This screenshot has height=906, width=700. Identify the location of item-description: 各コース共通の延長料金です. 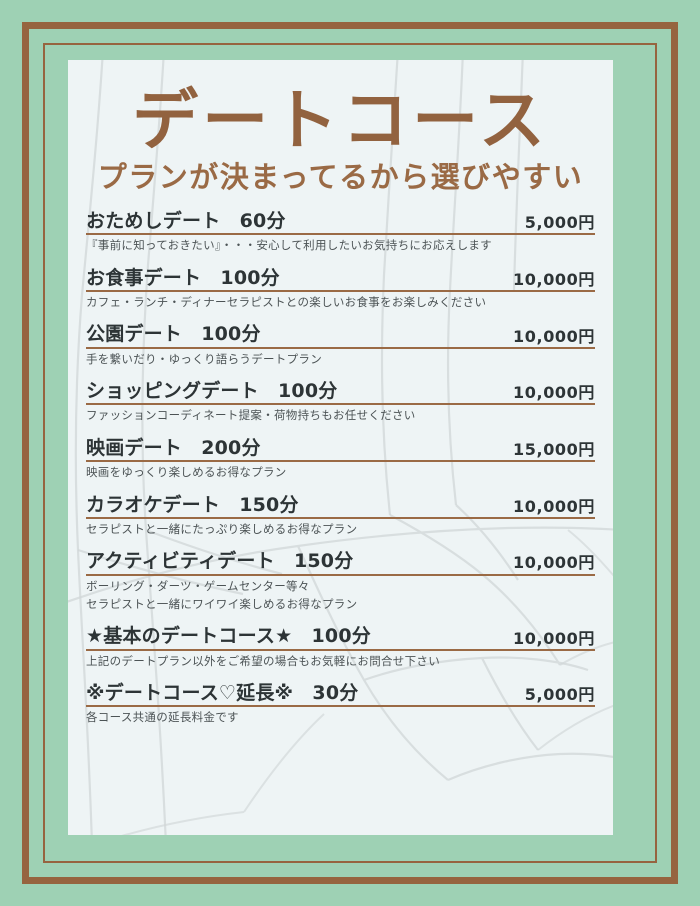
(162, 717).